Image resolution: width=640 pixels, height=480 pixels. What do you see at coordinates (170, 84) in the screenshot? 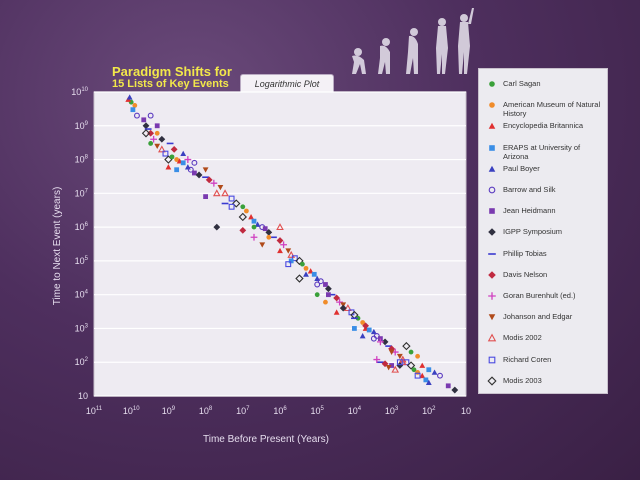
I see `slide-title-line-2: 15 Lists of Key Events` at bounding box center [170, 84].